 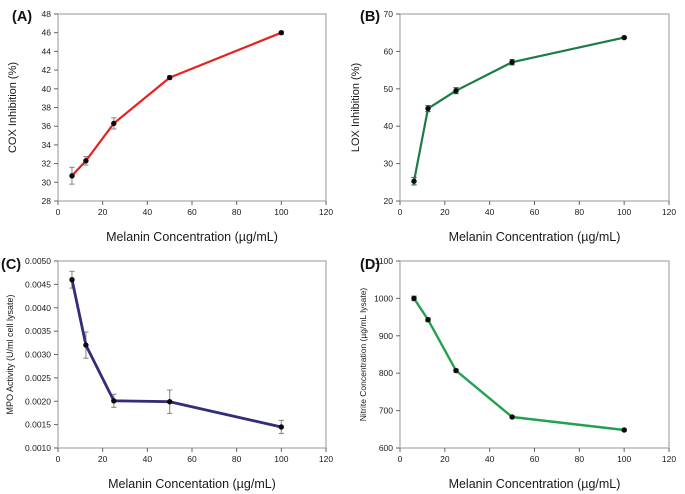 What do you see at coordinates (38, 401) in the screenshot?
I see `svg-text: 0.0020` at bounding box center [38, 401].